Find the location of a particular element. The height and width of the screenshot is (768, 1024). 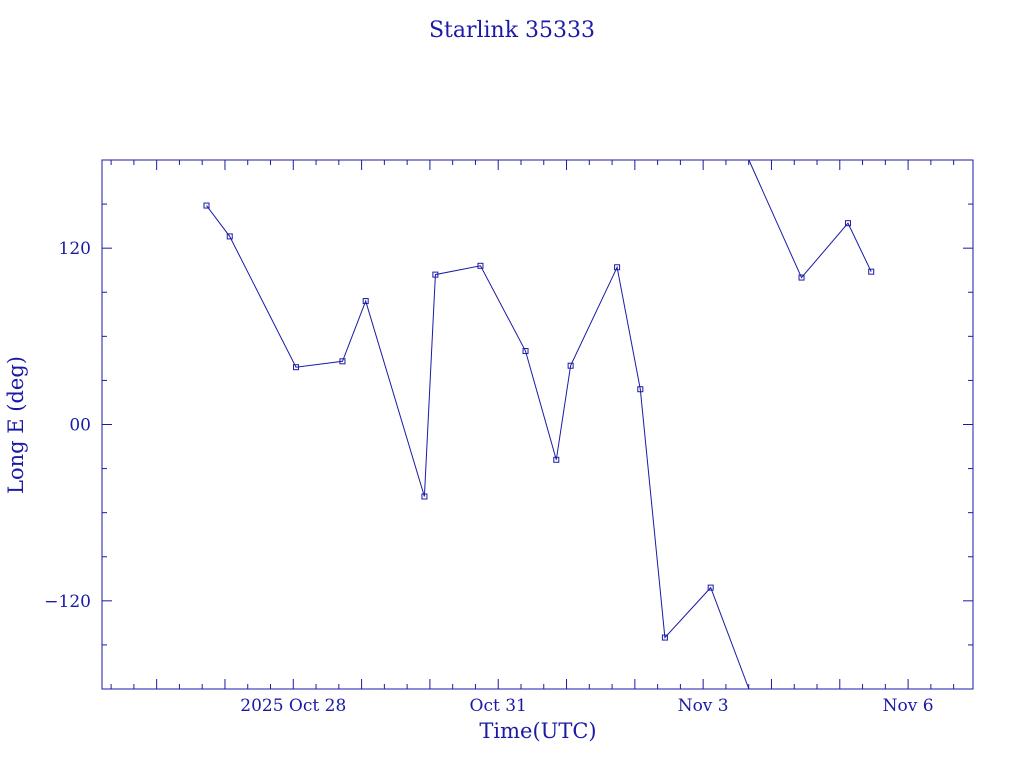

y-axis-label: Long E (deg) is located at coordinates (16, 425).